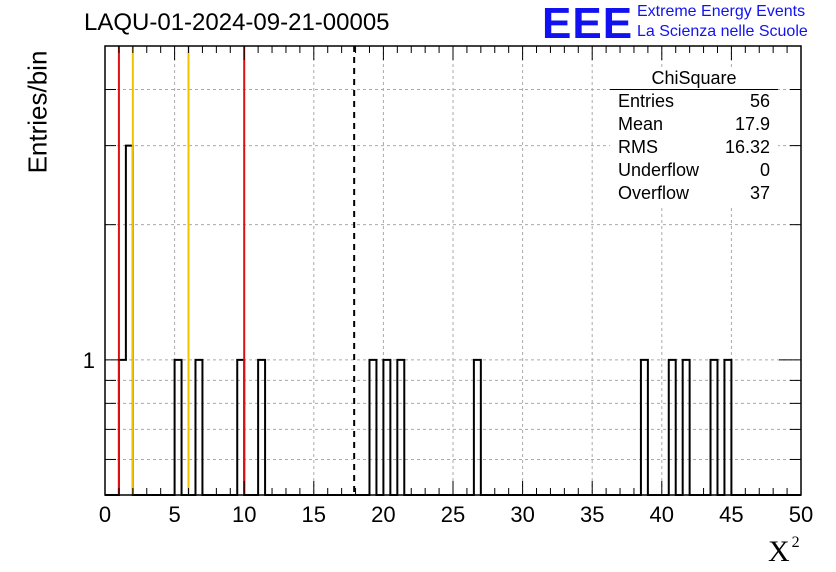  Describe the element at coordinates (383, 514) in the screenshot. I see `x-tick-label: 20` at that location.